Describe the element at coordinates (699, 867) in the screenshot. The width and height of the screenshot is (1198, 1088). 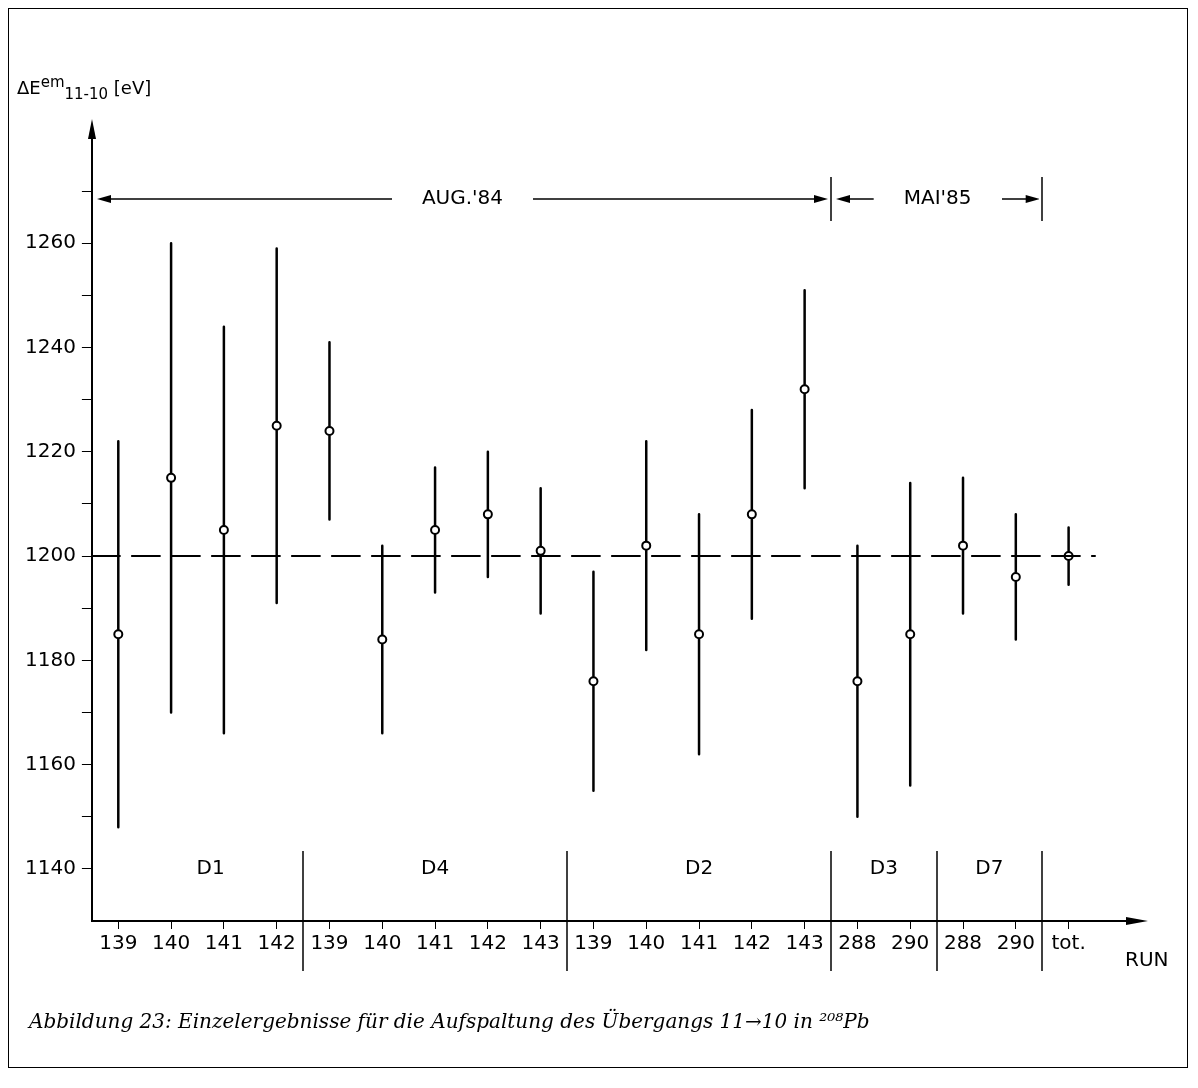
I see `annotation: D2` at that location.